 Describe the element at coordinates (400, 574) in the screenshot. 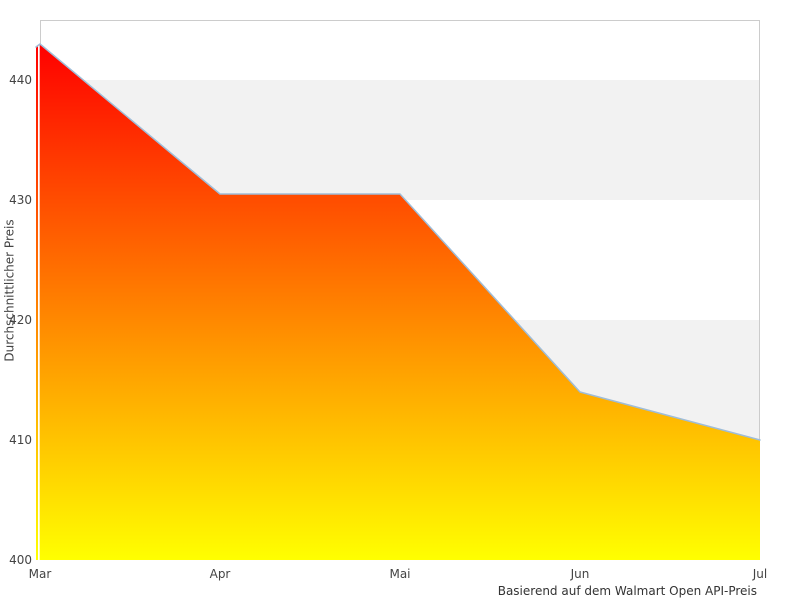

I see `x-tick-label: Mai` at that location.